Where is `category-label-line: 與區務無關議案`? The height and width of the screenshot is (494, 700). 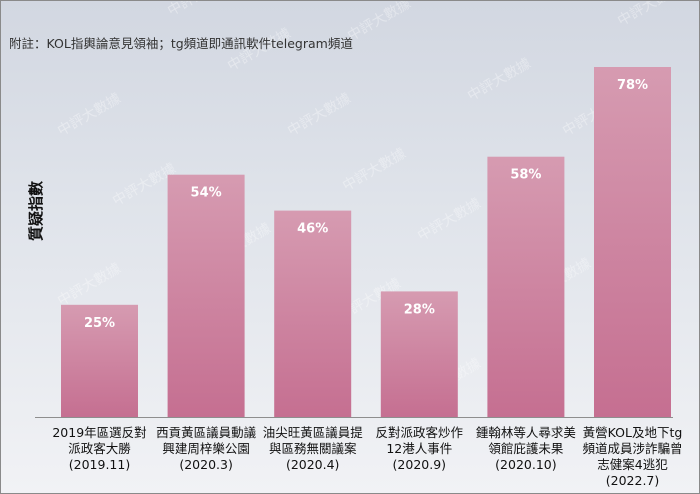 category-label-line: 與區務無關議案 is located at coordinates (313, 448).